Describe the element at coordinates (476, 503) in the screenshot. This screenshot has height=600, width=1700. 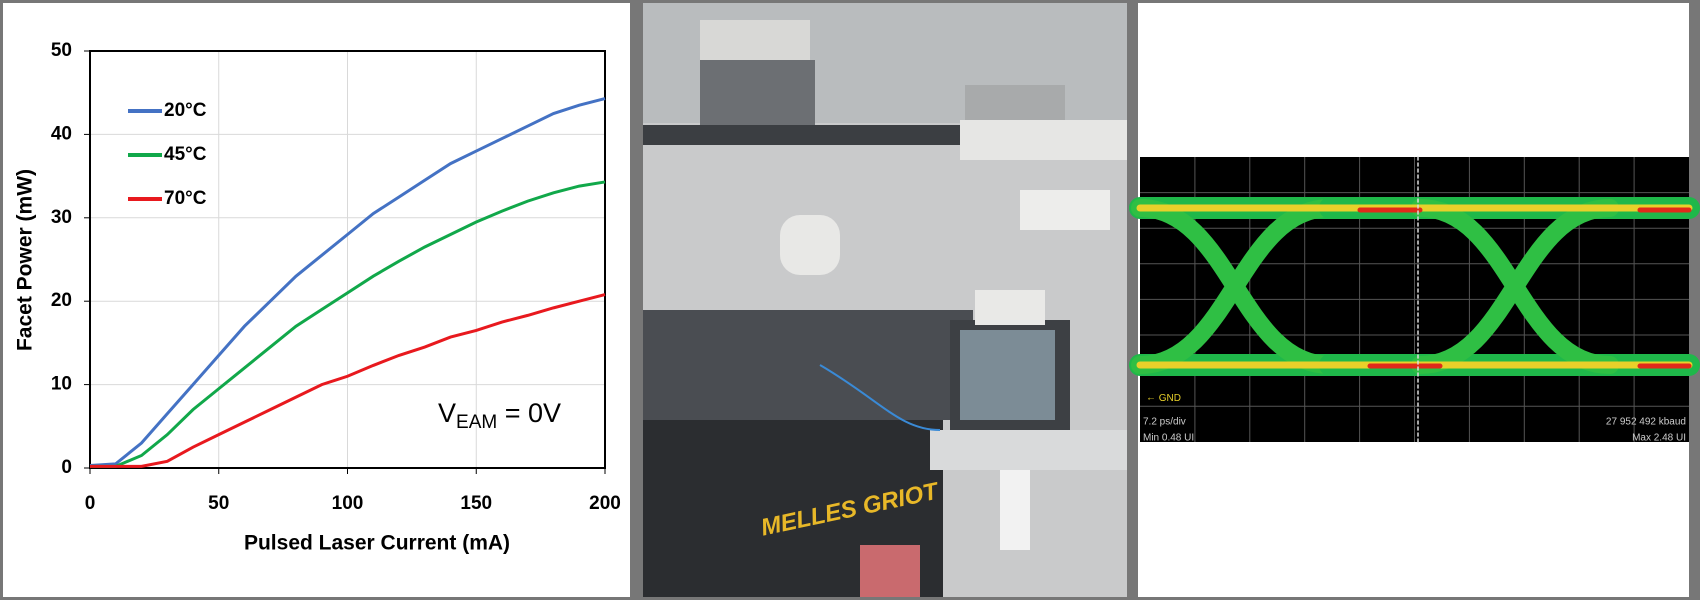
I see `x-tick-label: 150` at that location.